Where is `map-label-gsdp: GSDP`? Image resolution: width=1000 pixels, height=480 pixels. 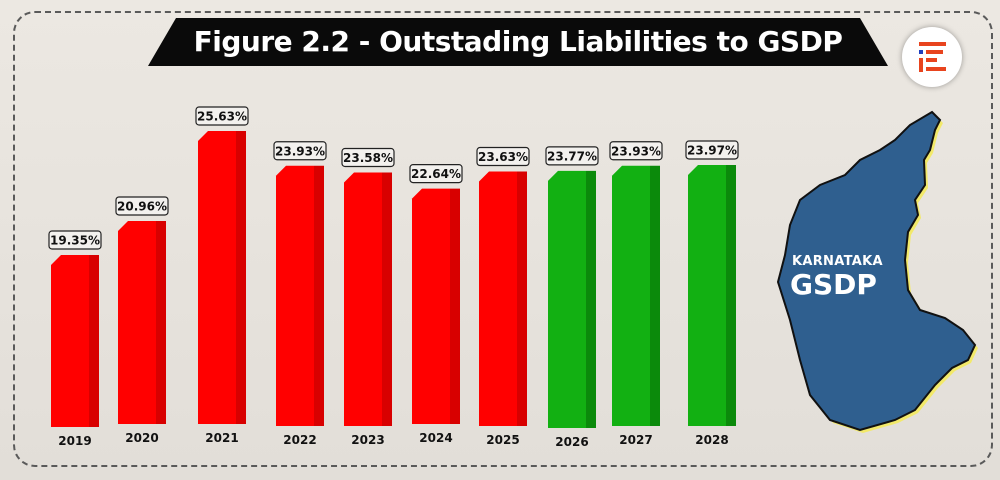 map-label-gsdp: GSDP is located at coordinates (833, 284).